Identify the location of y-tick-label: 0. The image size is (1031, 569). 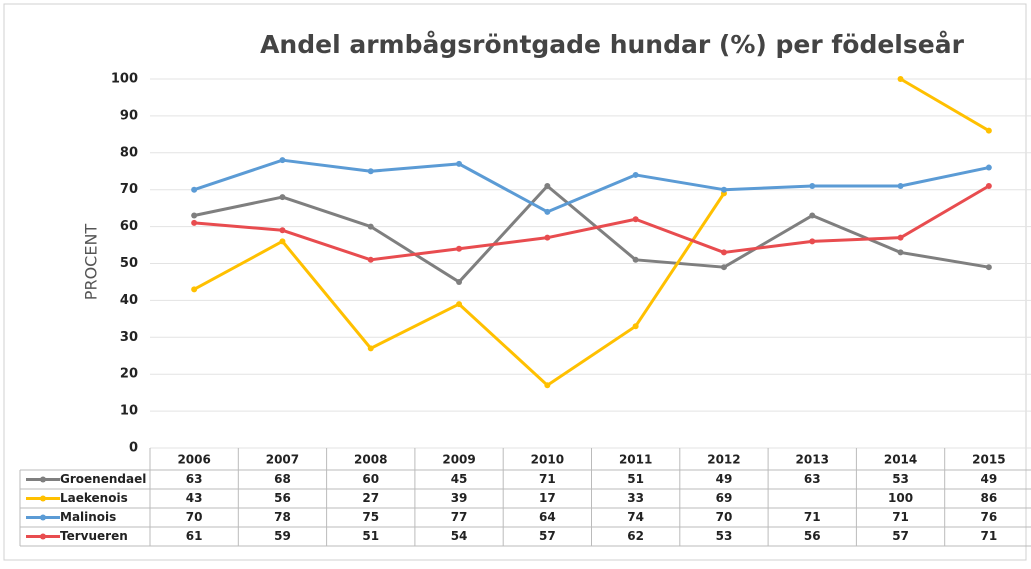
(133, 448).